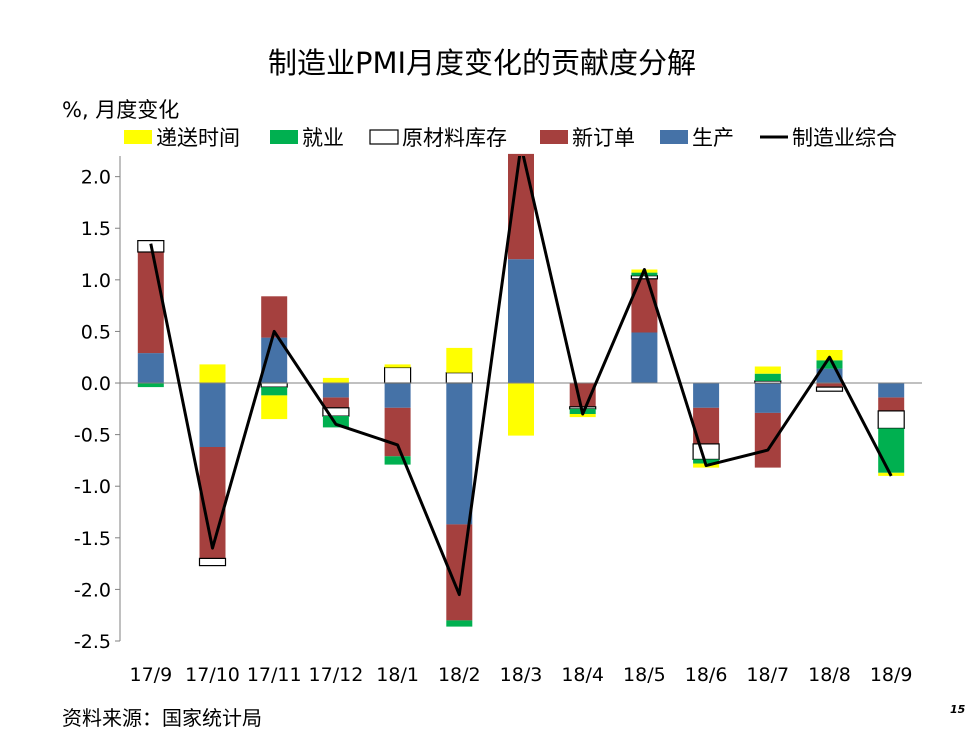 The image size is (975, 733). Describe the element at coordinates (96, 332) in the screenshot. I see `y-tick-label: 0.5` at that location.